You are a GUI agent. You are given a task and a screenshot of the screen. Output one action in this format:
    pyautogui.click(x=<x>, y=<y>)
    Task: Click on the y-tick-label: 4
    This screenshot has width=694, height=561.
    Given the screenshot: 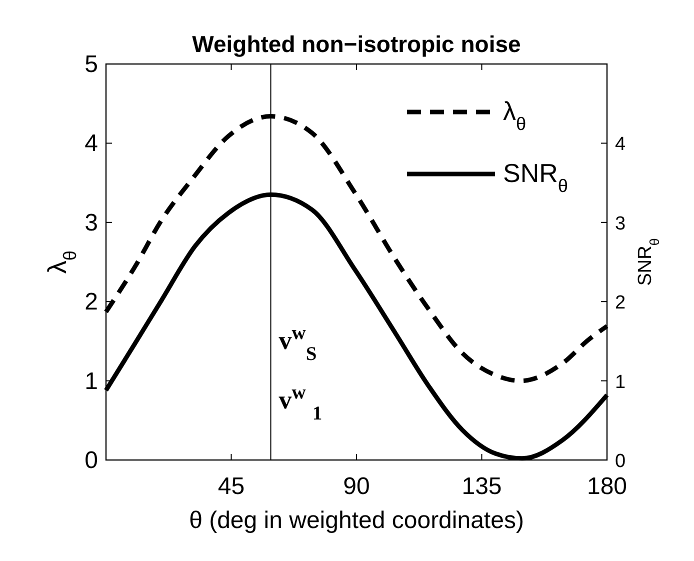 What is the action you would take?
    pyautogui.click(x=91, y=144)
    